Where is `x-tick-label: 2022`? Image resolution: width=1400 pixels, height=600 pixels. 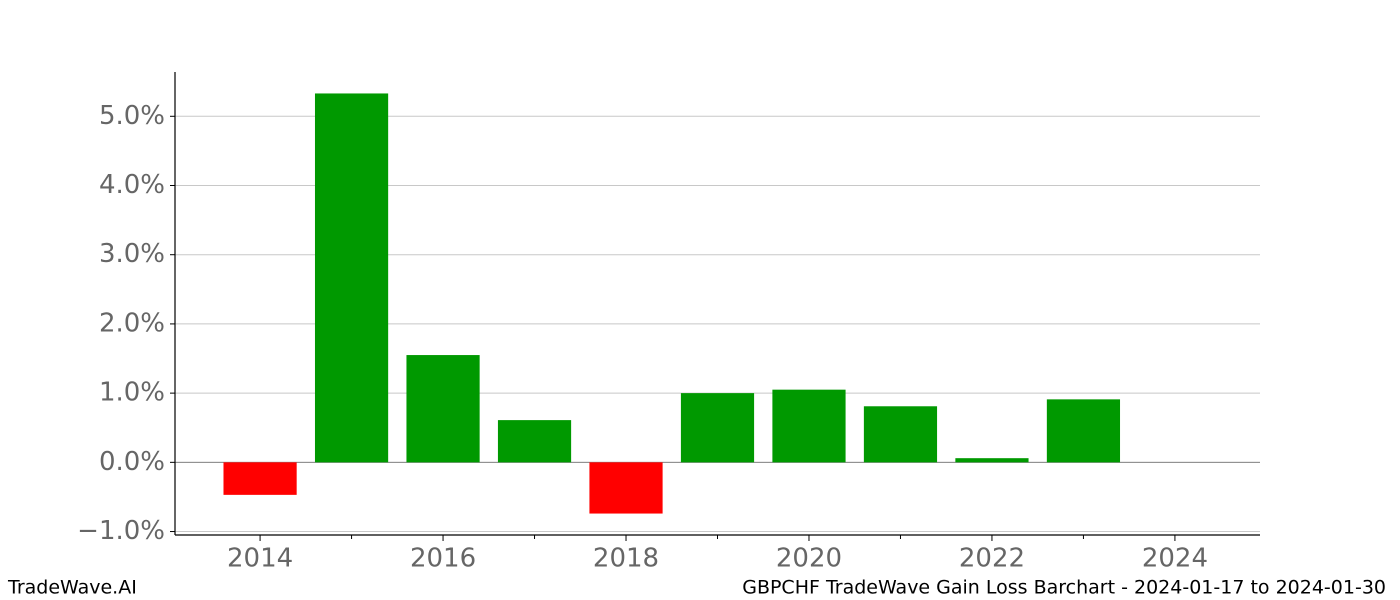 x-tick-label: 2022 is located at coordinates (992, 559).